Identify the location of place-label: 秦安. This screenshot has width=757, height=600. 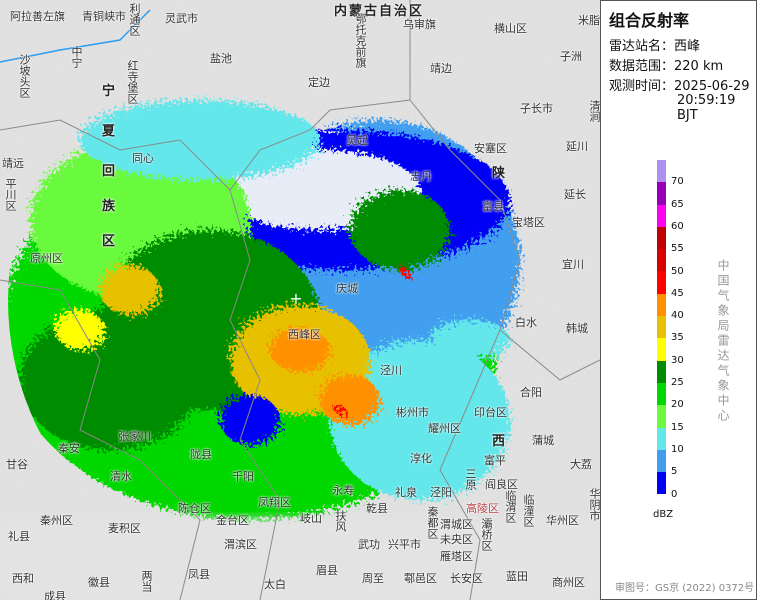
(69, 448).